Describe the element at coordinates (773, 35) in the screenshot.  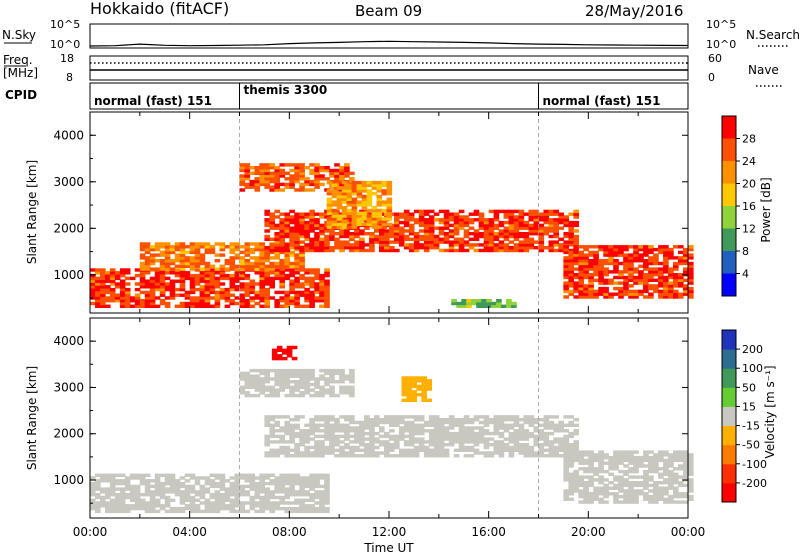
I see `nsearch-label: N.Search` at that location.